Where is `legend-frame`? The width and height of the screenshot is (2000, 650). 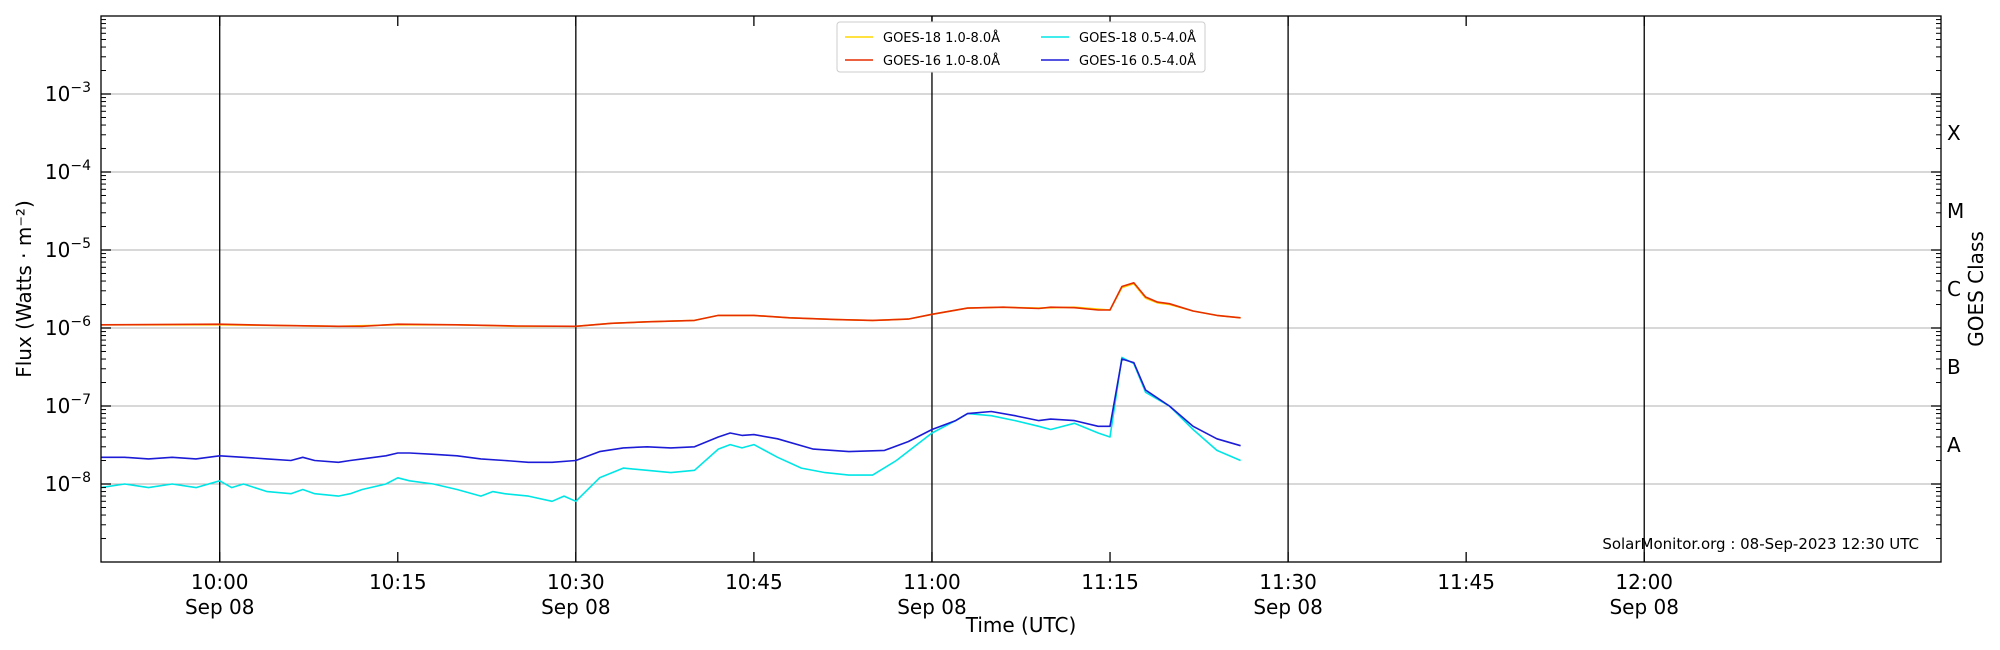 legend-frame is located at coordinates (1021, 47).